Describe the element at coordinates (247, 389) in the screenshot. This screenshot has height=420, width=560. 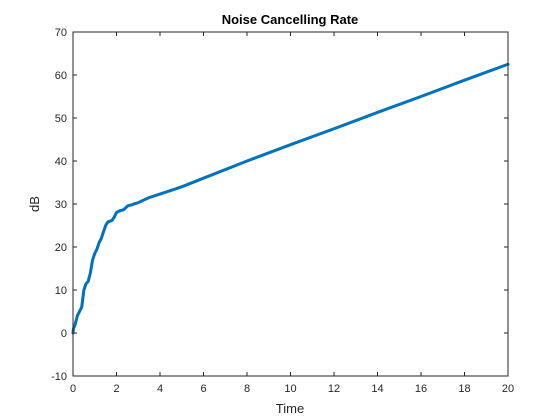
I see `x-tick-label: 8` at that location.